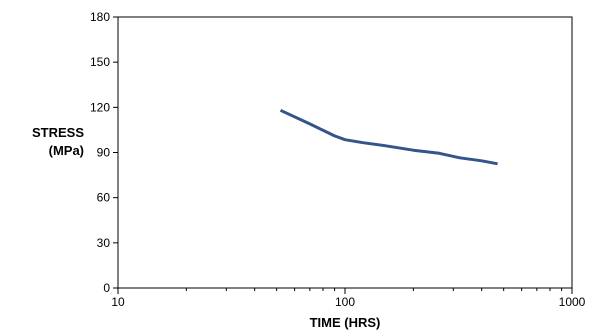 This screenshot has width=601, height=330. What do you see at coordinates (100, 17) in the screenshot?
I see `y-tick-label: 180` at bounding box center [100, 17].